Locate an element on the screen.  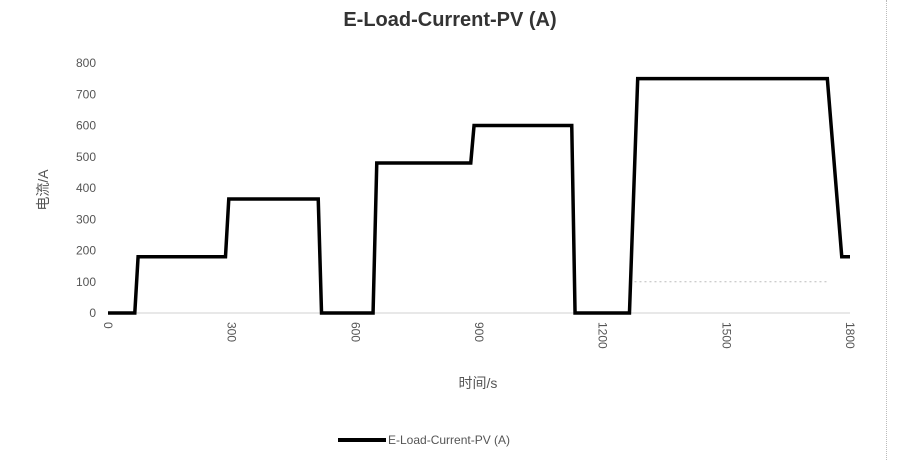
x-axis-ticks: 0 300 600 900 1200 1500 1800 is located at coordinates (479, 335).